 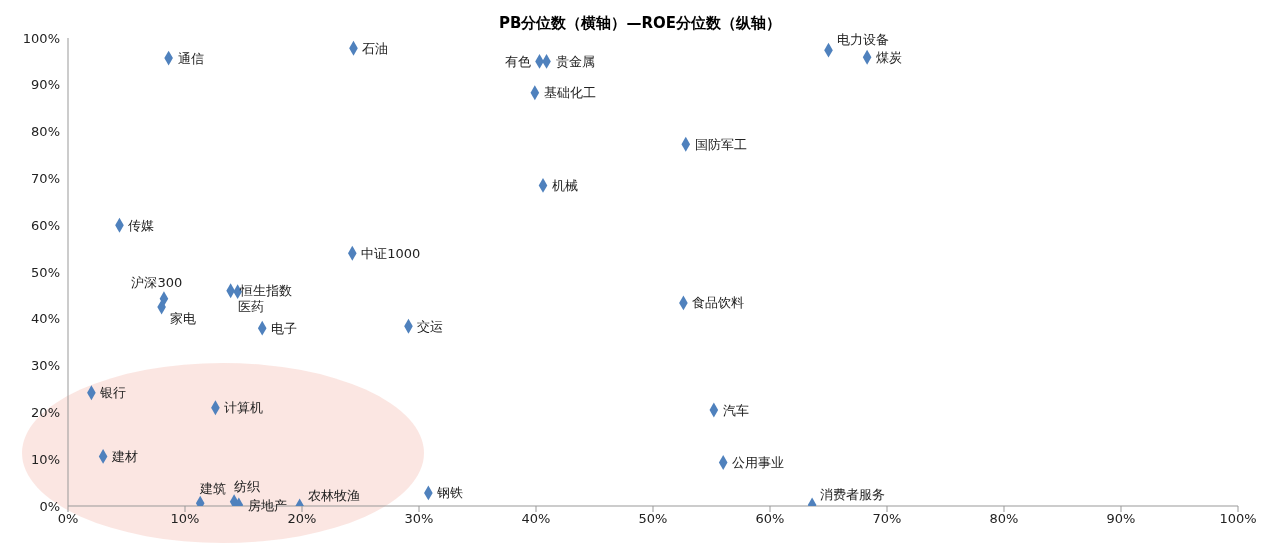 I want to click on y-tick-label: 50%, so click(x=45, y=272).